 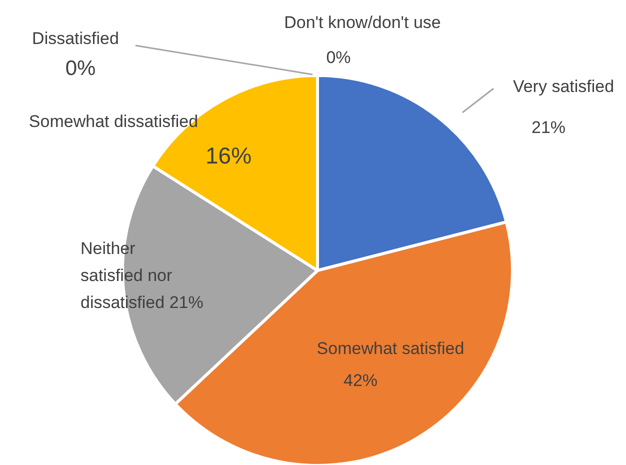 I want to click on category-label: Don't know/don't use, so click(x=362, y=22).